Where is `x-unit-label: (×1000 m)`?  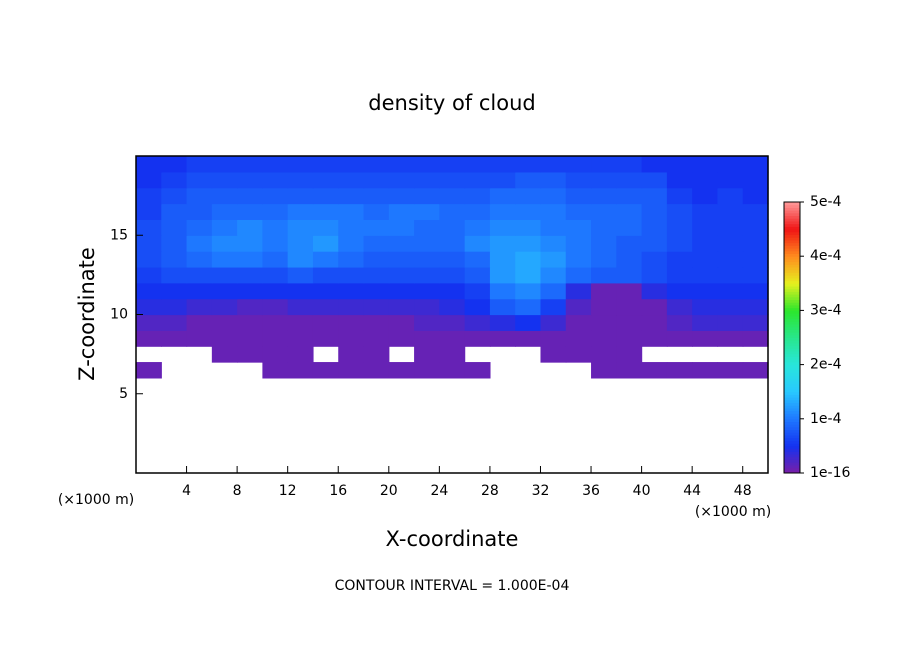 x-unit-label: (×1000 m) is located at coordinates (96, 500).